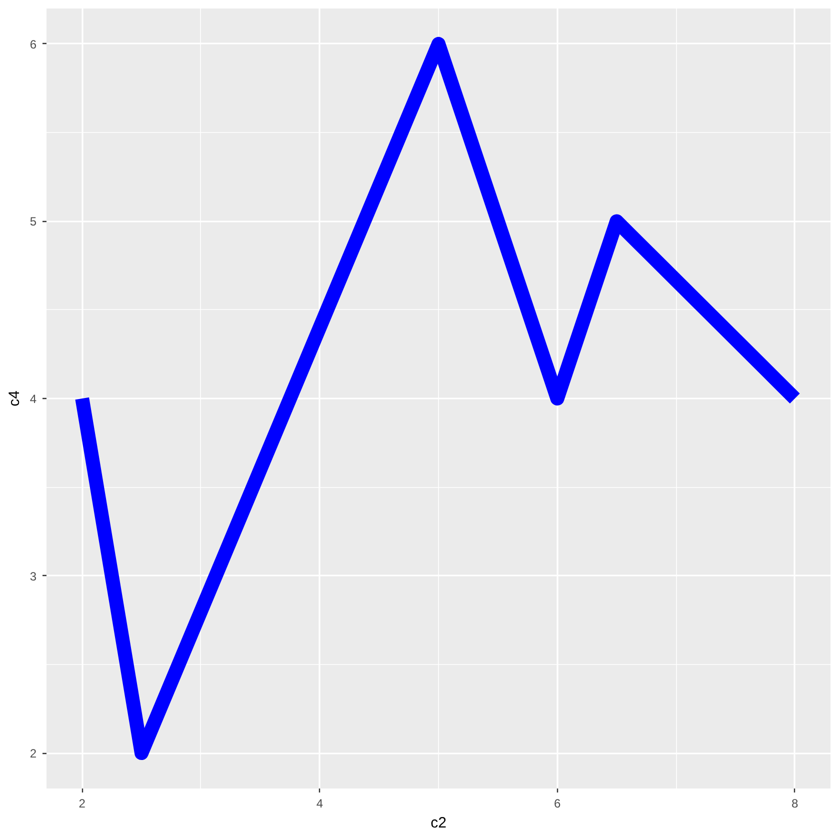 This screenshot has width=840, height=840. Describe the element at coordinates (82, 803) in the screenshot. I see `x-tick-label: 2` at that location.